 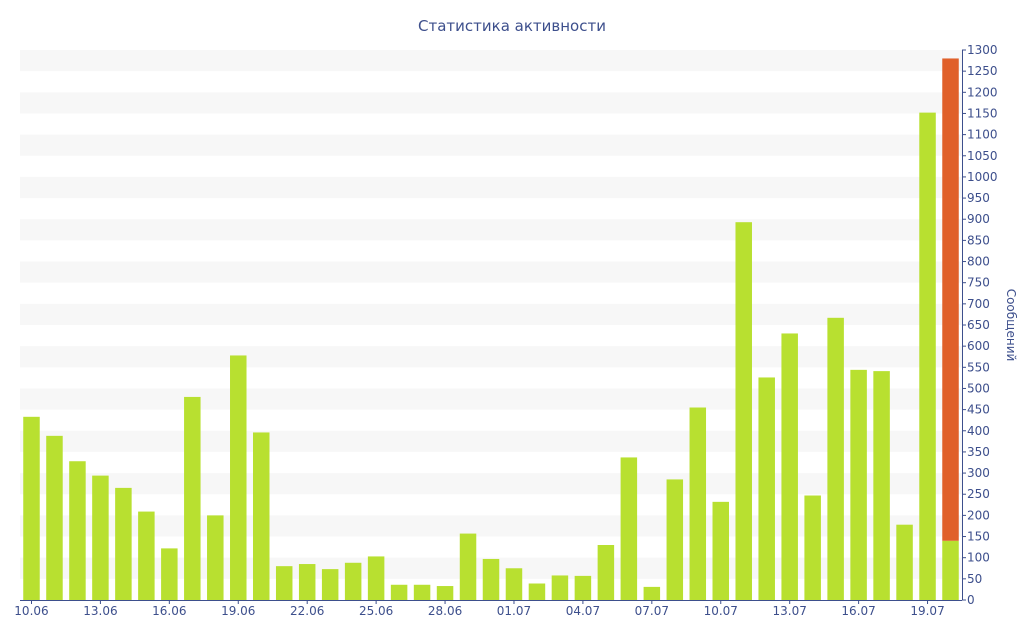 What do you see at coordinates (238, 477) in the screenshot?
I see `bar-19.06-s0` at bounding box center [238, 477].